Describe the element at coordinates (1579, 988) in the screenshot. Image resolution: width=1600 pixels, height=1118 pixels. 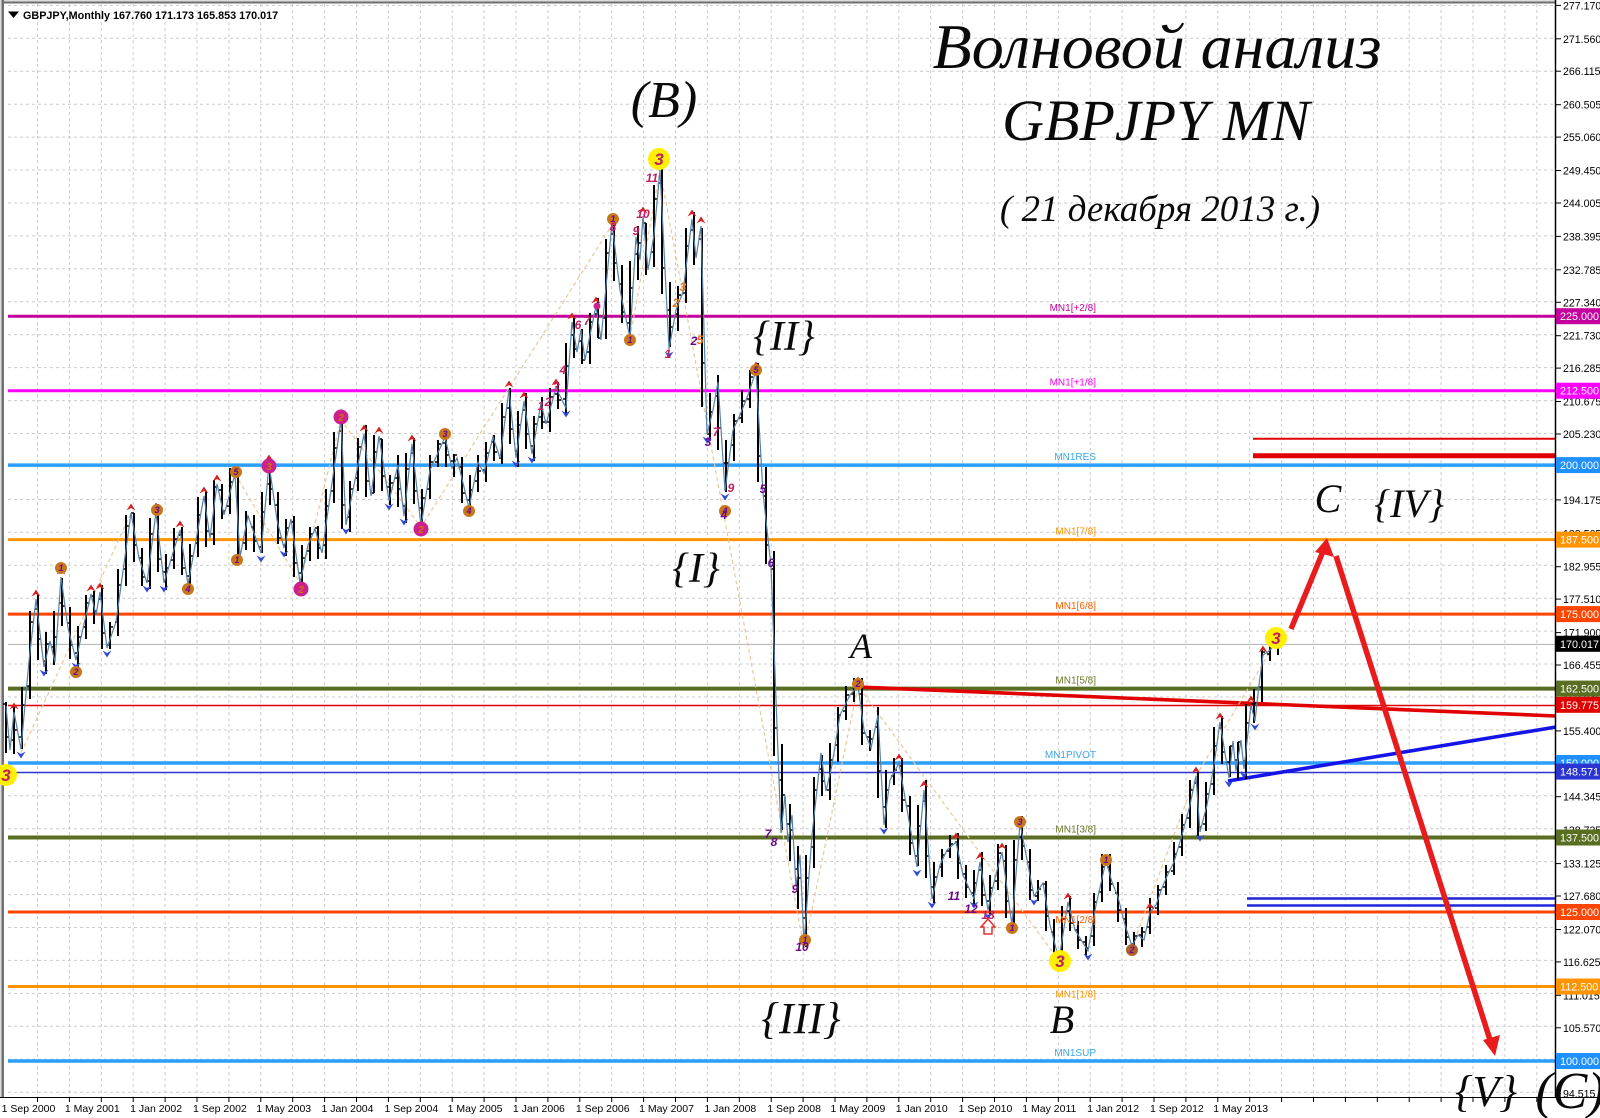
I see `svg-text: 112.500` at that location.